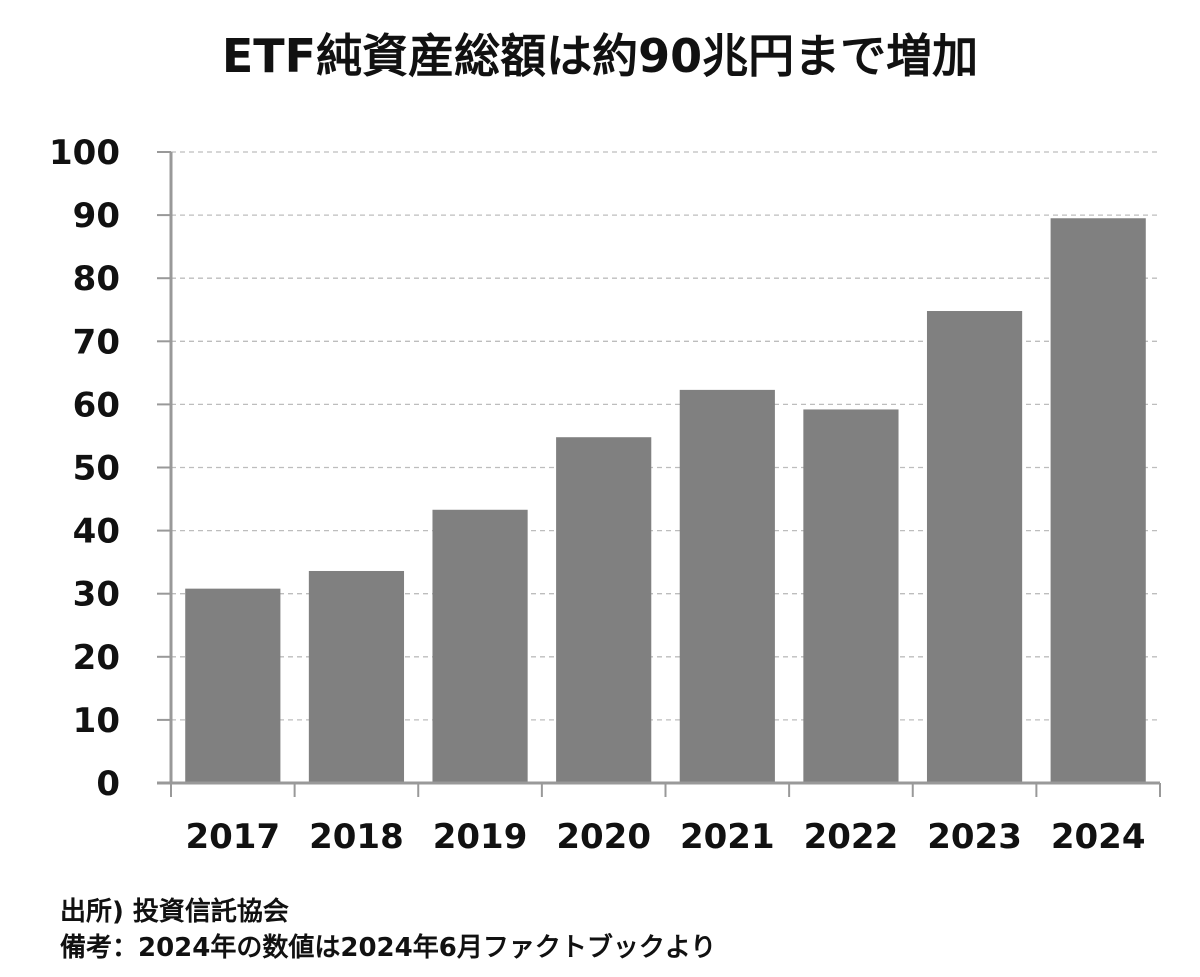  Describe the element at coordinates (1098, 837) in the screenshot. I see `x-tick-label: 2024` at that location.